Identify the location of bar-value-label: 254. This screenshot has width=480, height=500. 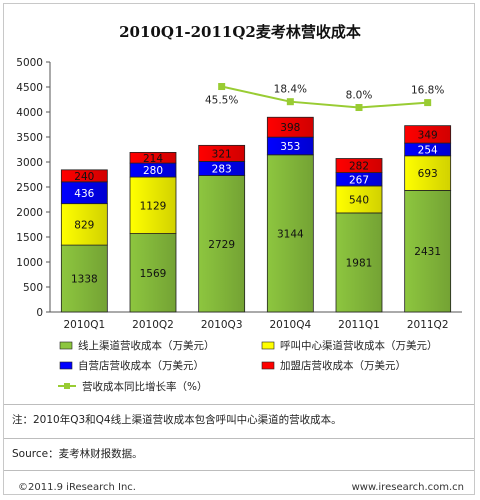
(428, 150).